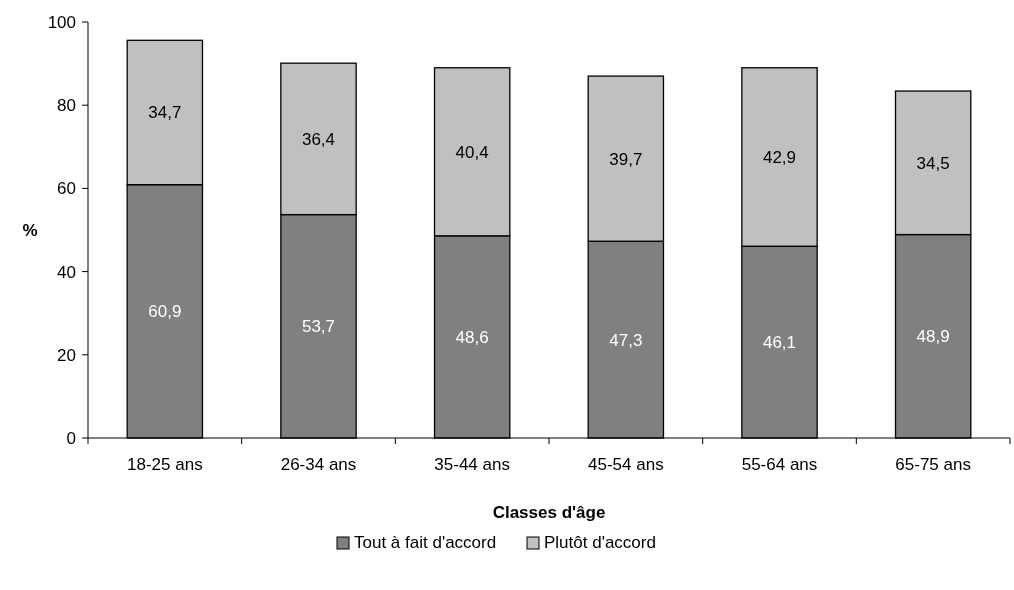 The height and width of the screenshot is (590, 1014). I want to click on x-tick-label: 45-54 ans, so click(626, 464).